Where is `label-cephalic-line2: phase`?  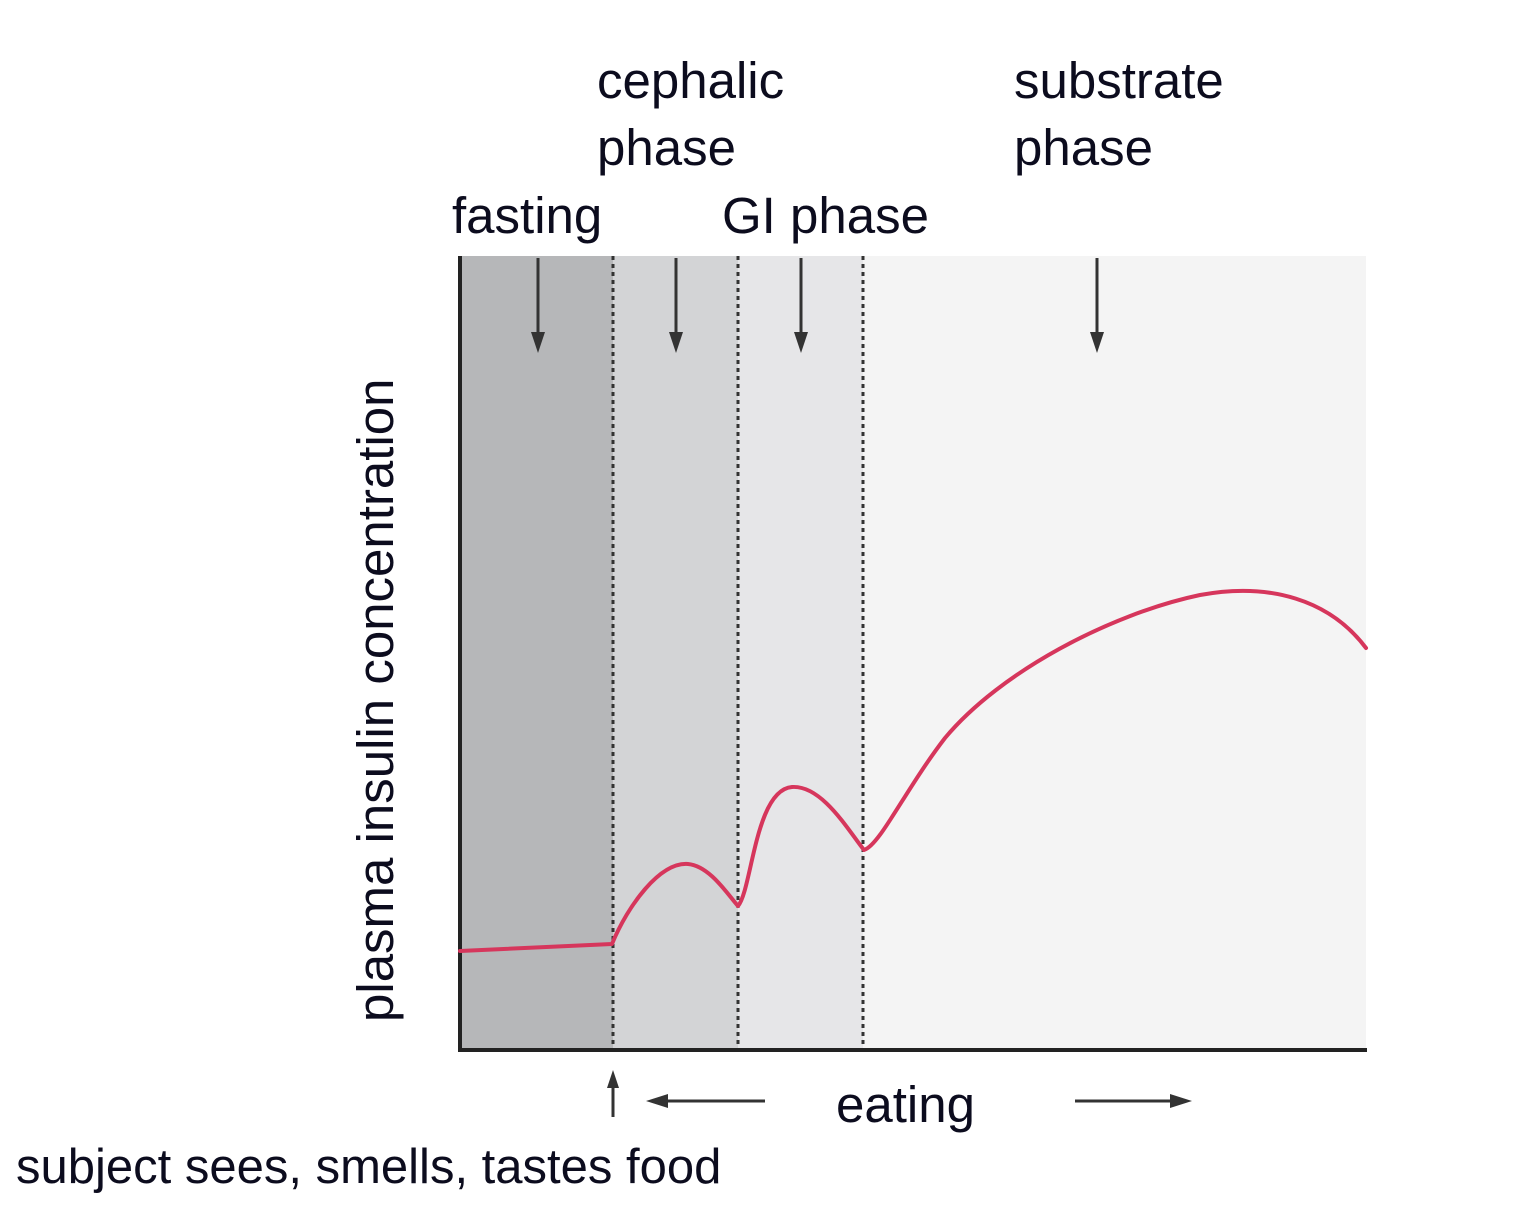 label-cephalic-line2: phase is located at coordinates (666, 147).